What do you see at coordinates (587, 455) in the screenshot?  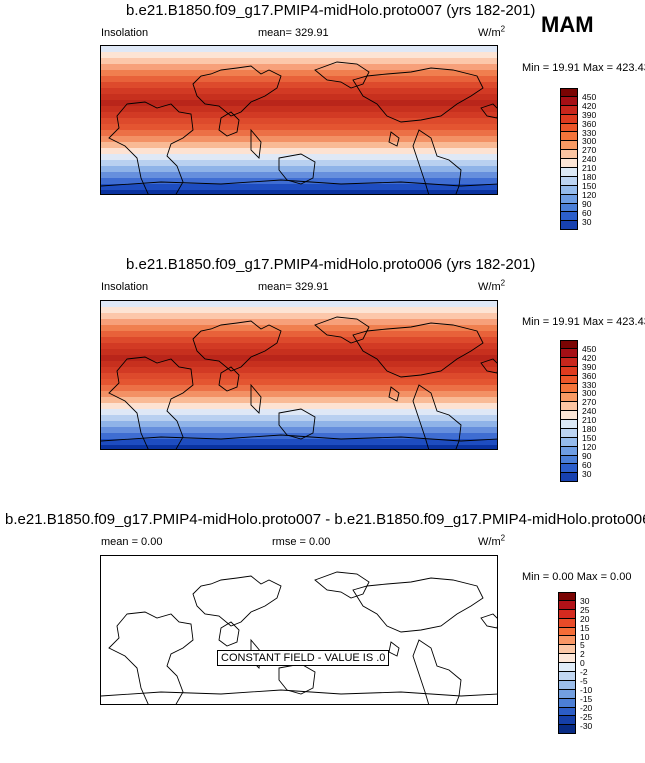 I see `colorbar-label: 90` at bounding box center [587, 455].